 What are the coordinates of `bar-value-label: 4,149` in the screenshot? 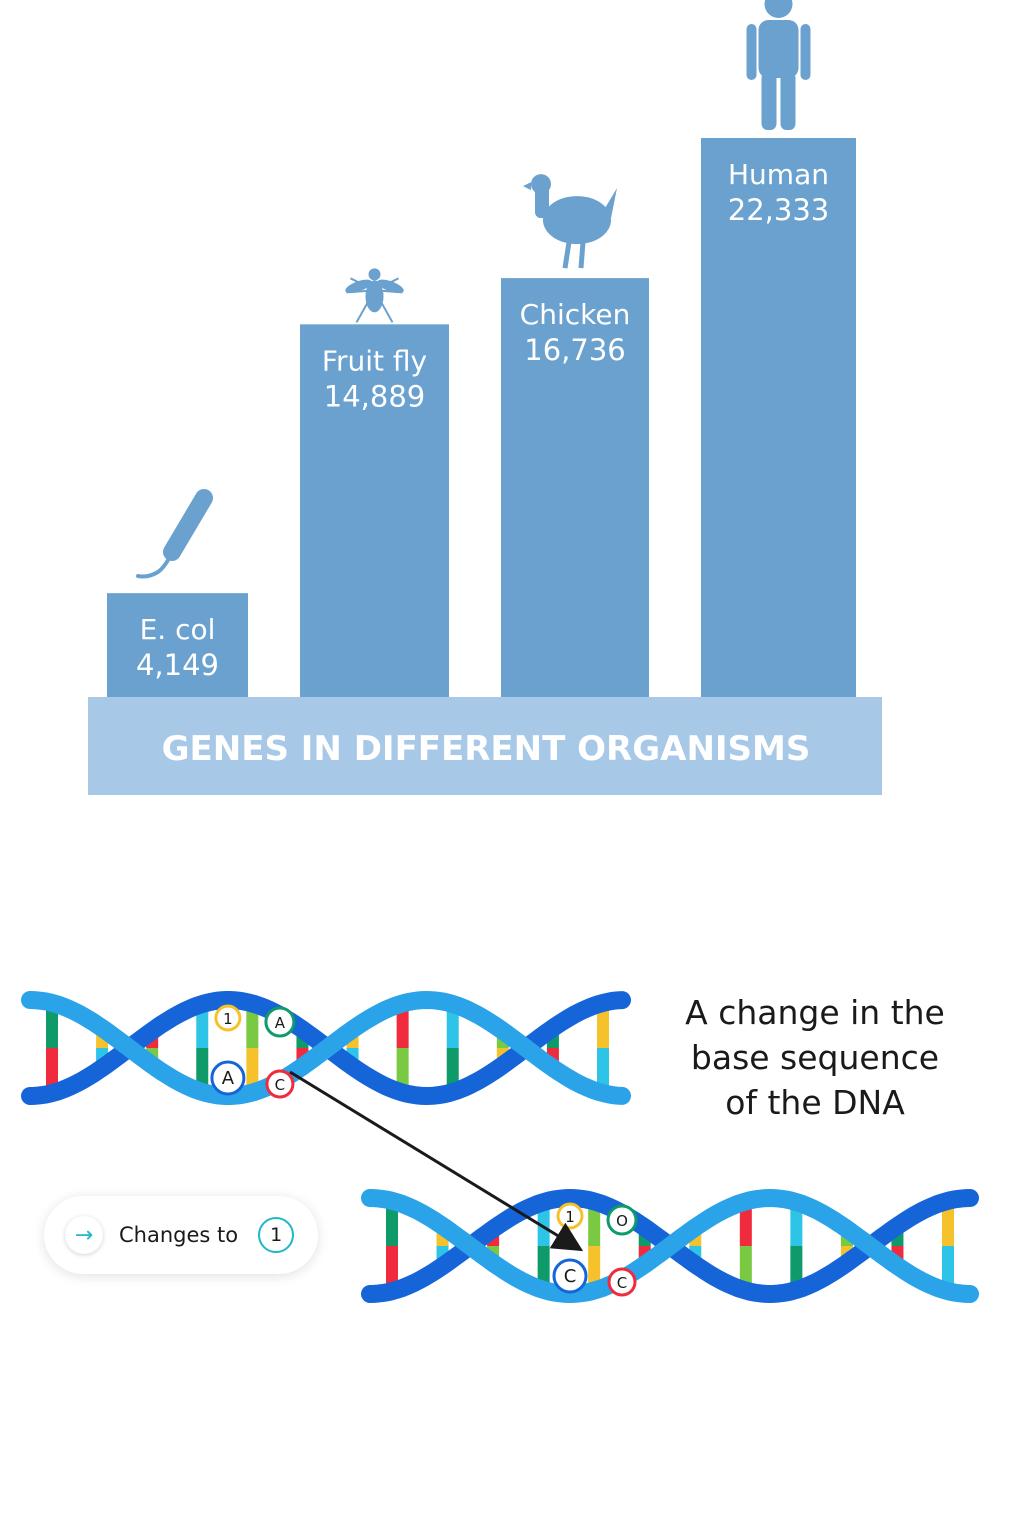 It's located at (177, 665).